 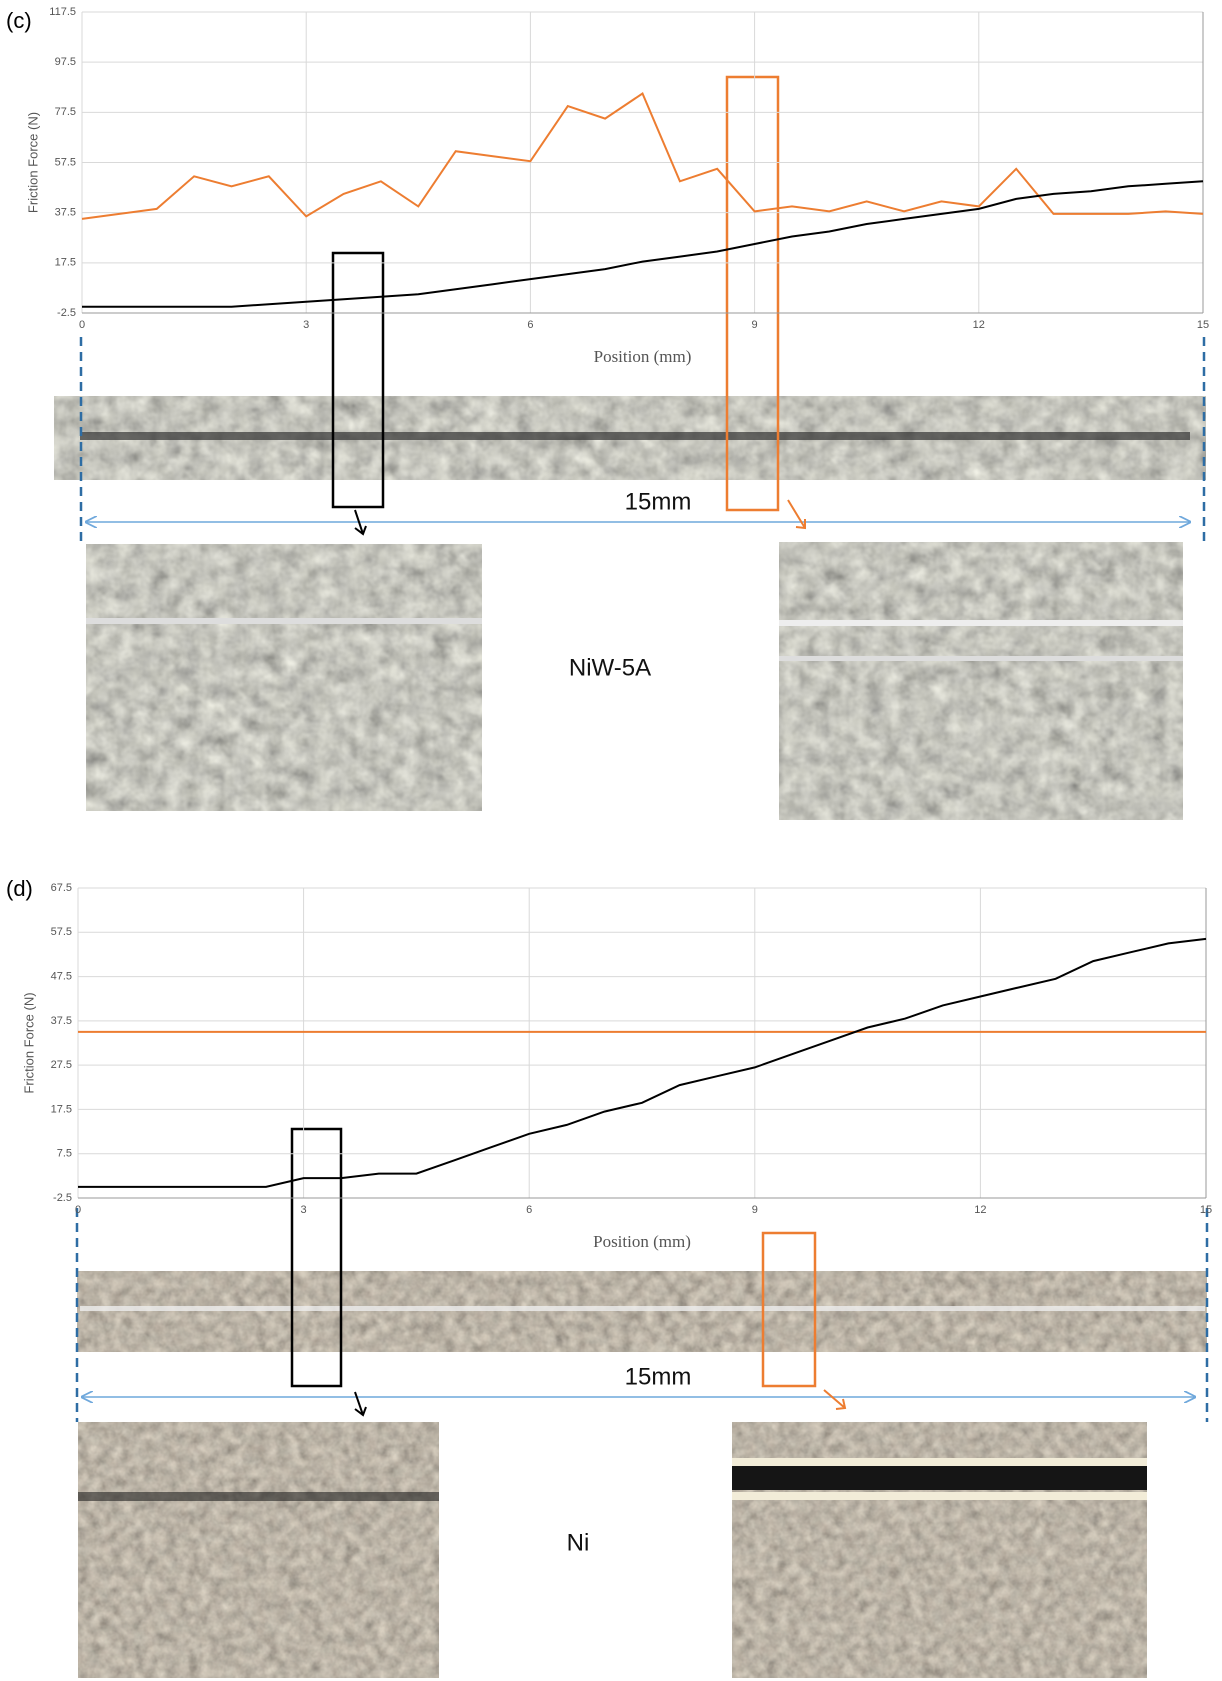 I want to click on y-tick-label: 77.5, so click(x=65, y=112).